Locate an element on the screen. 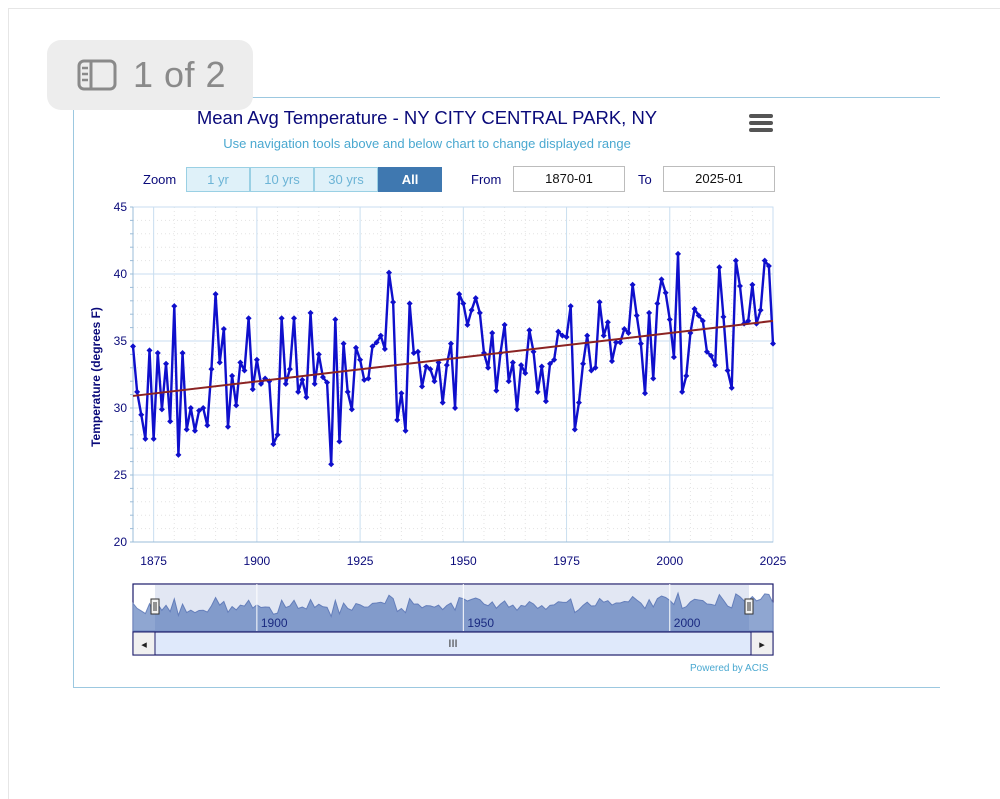 This screenshot has height=799, width=1000. from-label: From is located at coordinates (486, 179).